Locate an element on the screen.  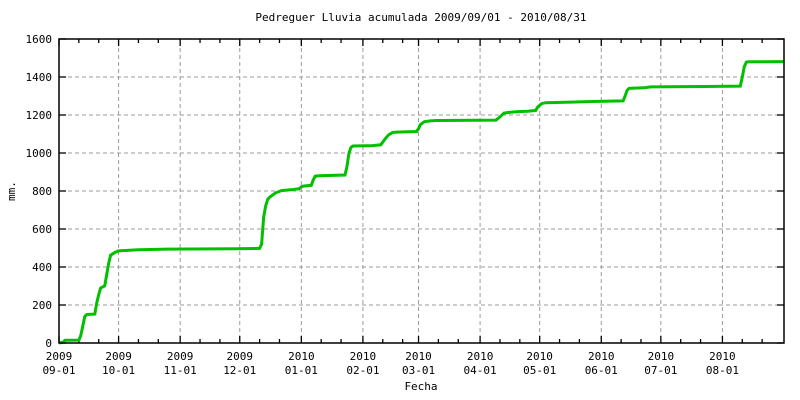
y-tick-label: 400 is located at coordinates (42, 267).